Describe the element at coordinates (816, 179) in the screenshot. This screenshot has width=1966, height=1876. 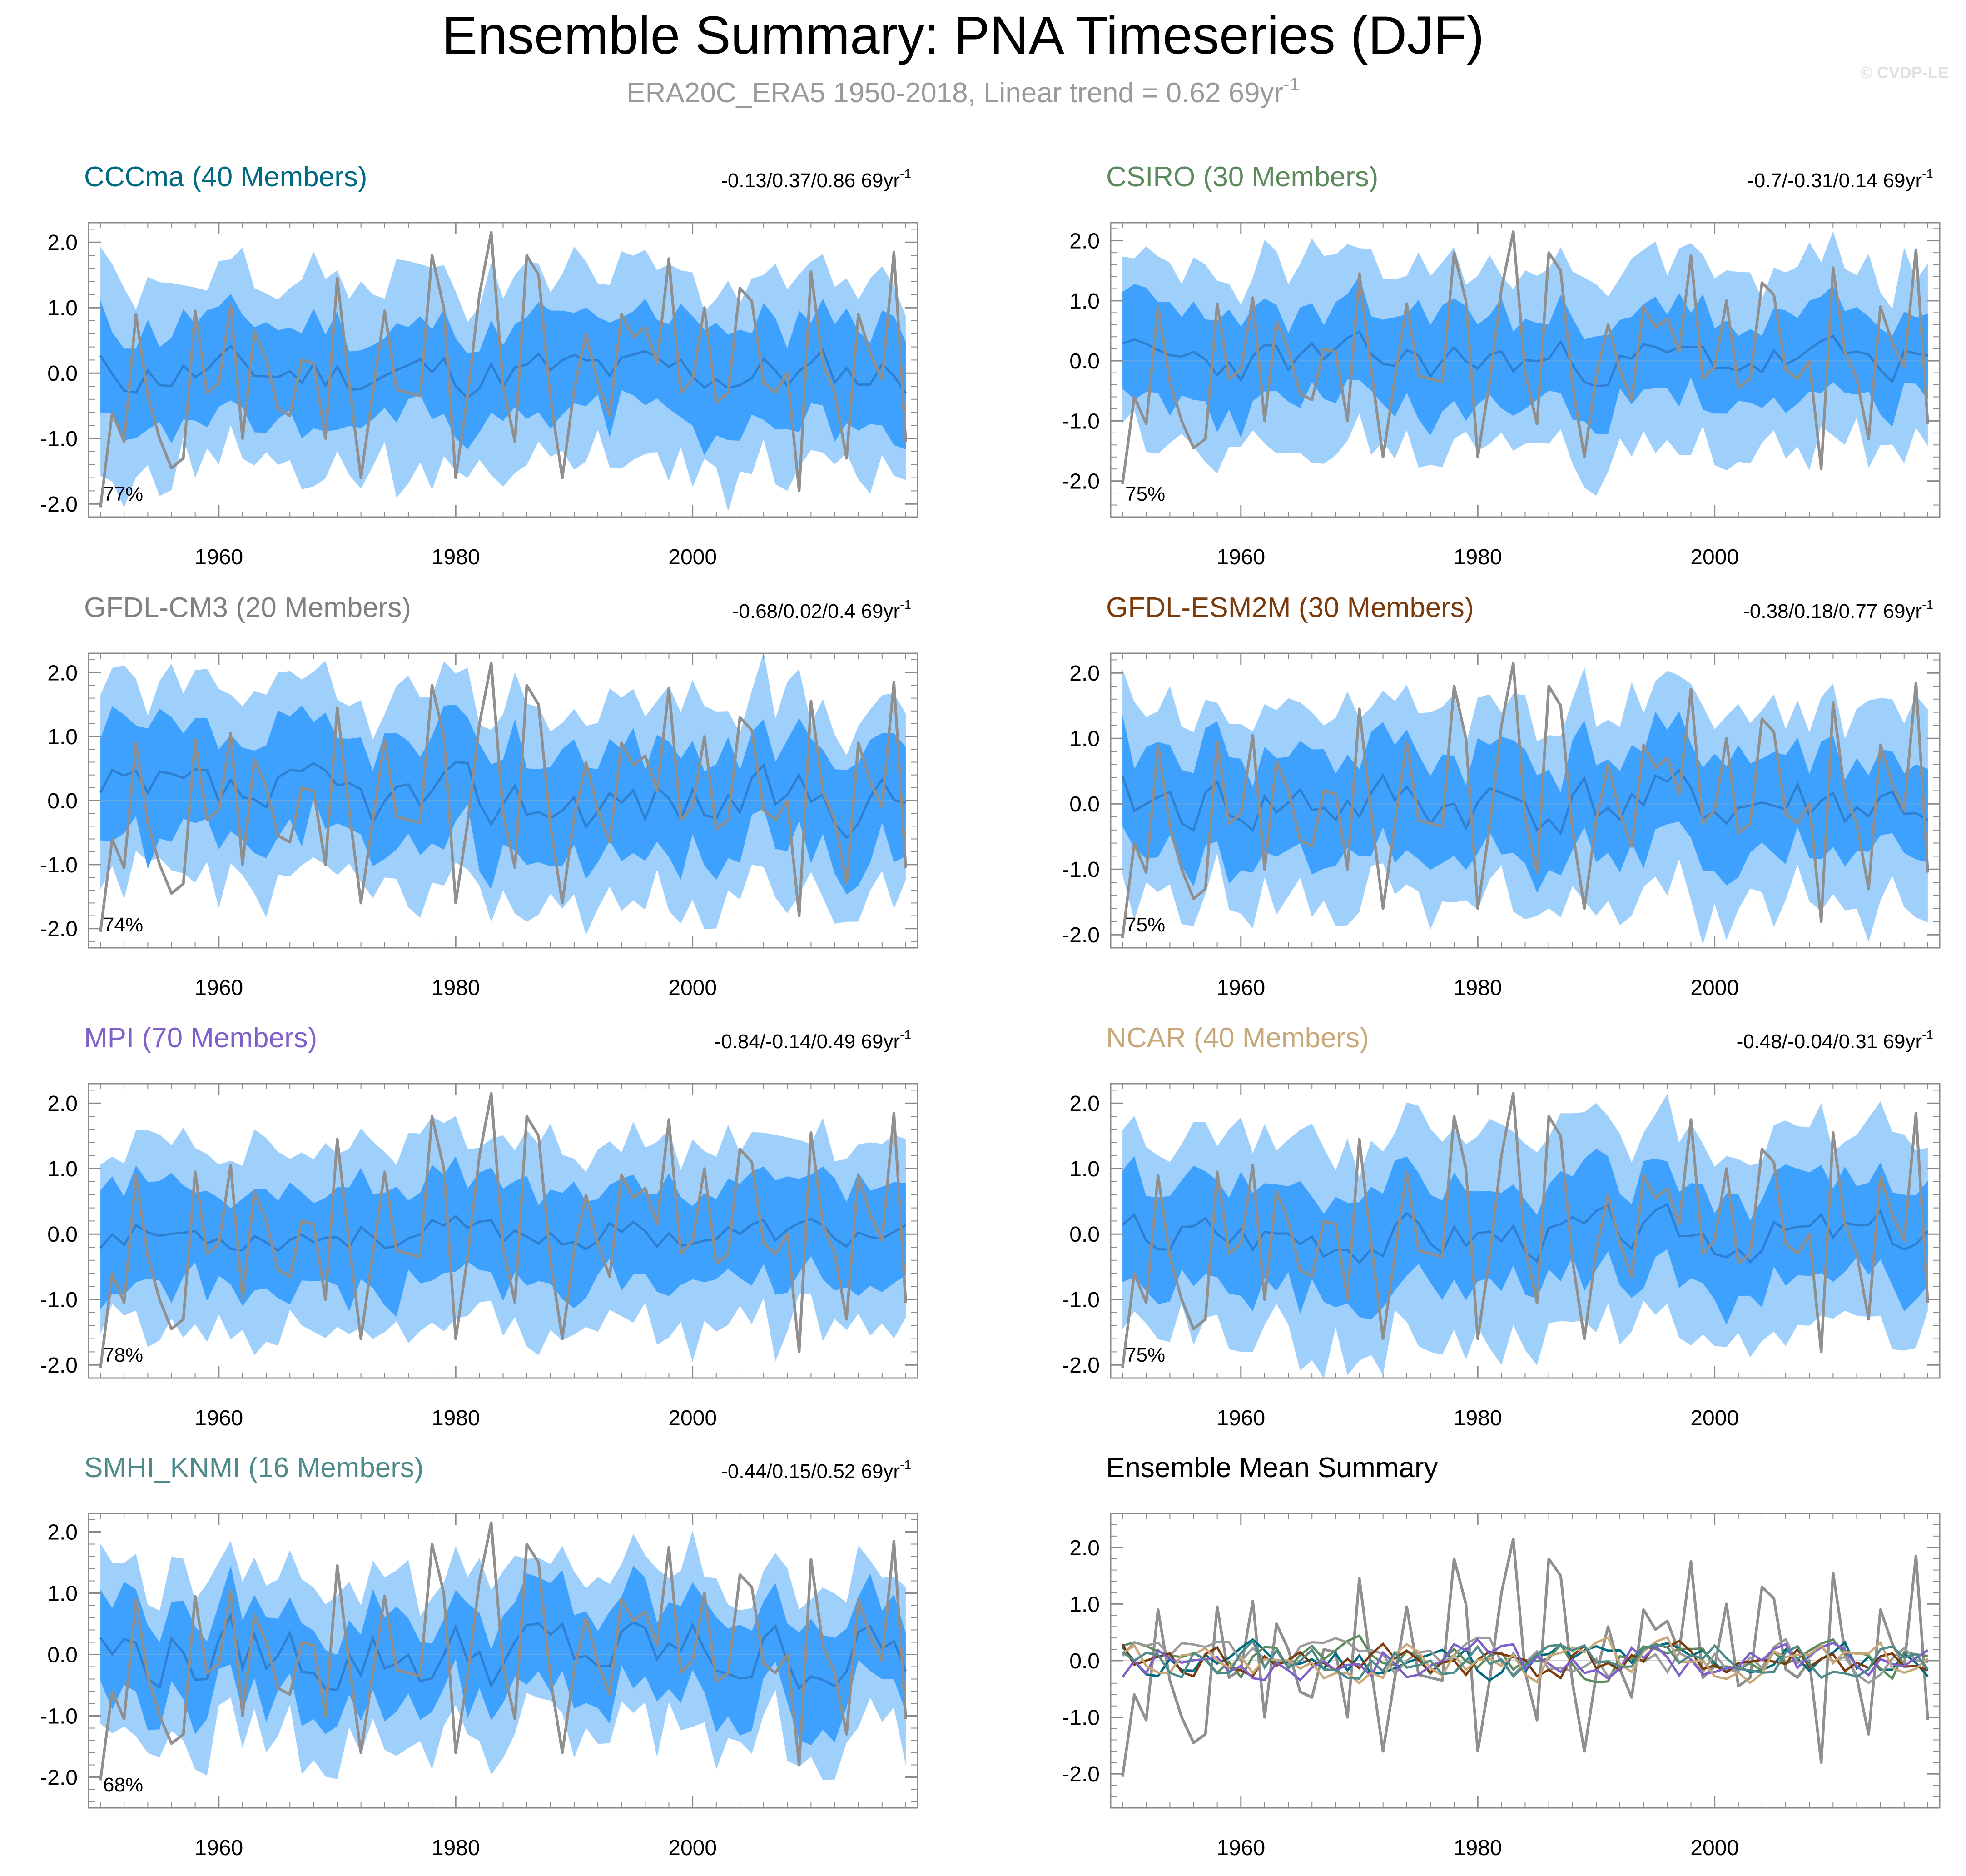
I see `trend-label: -0.13/0.37/0.86 69yr-1` at that location.